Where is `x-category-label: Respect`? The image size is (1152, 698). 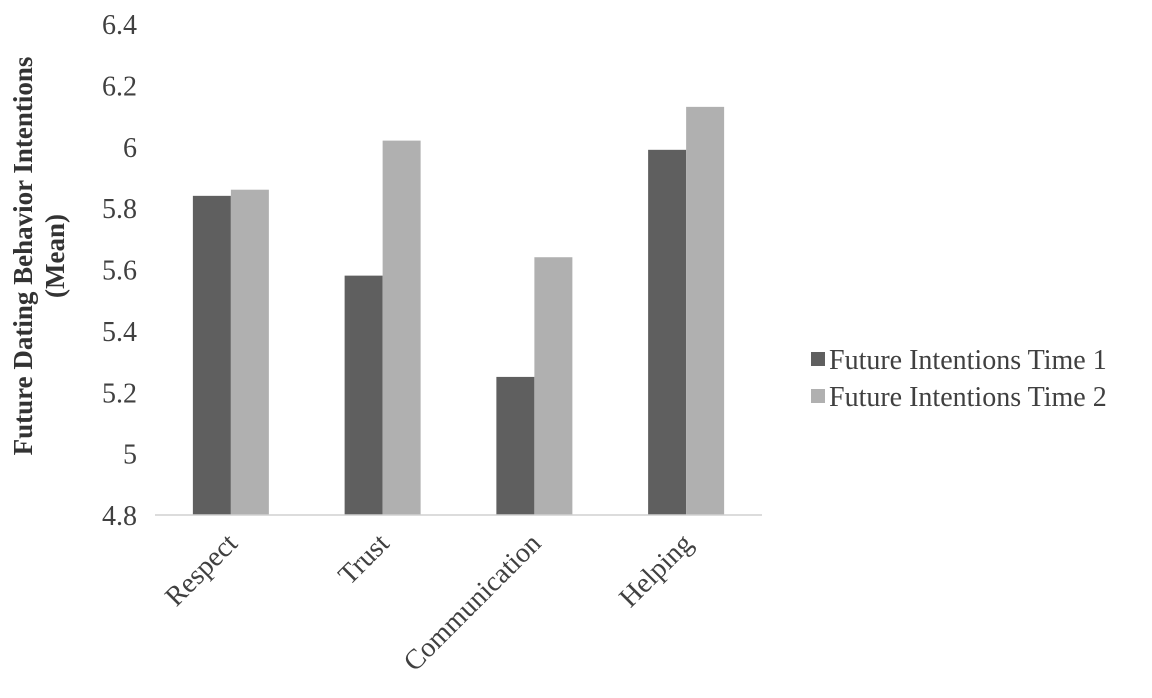
x-category-label: Respect is located at coordinates (201, 570).